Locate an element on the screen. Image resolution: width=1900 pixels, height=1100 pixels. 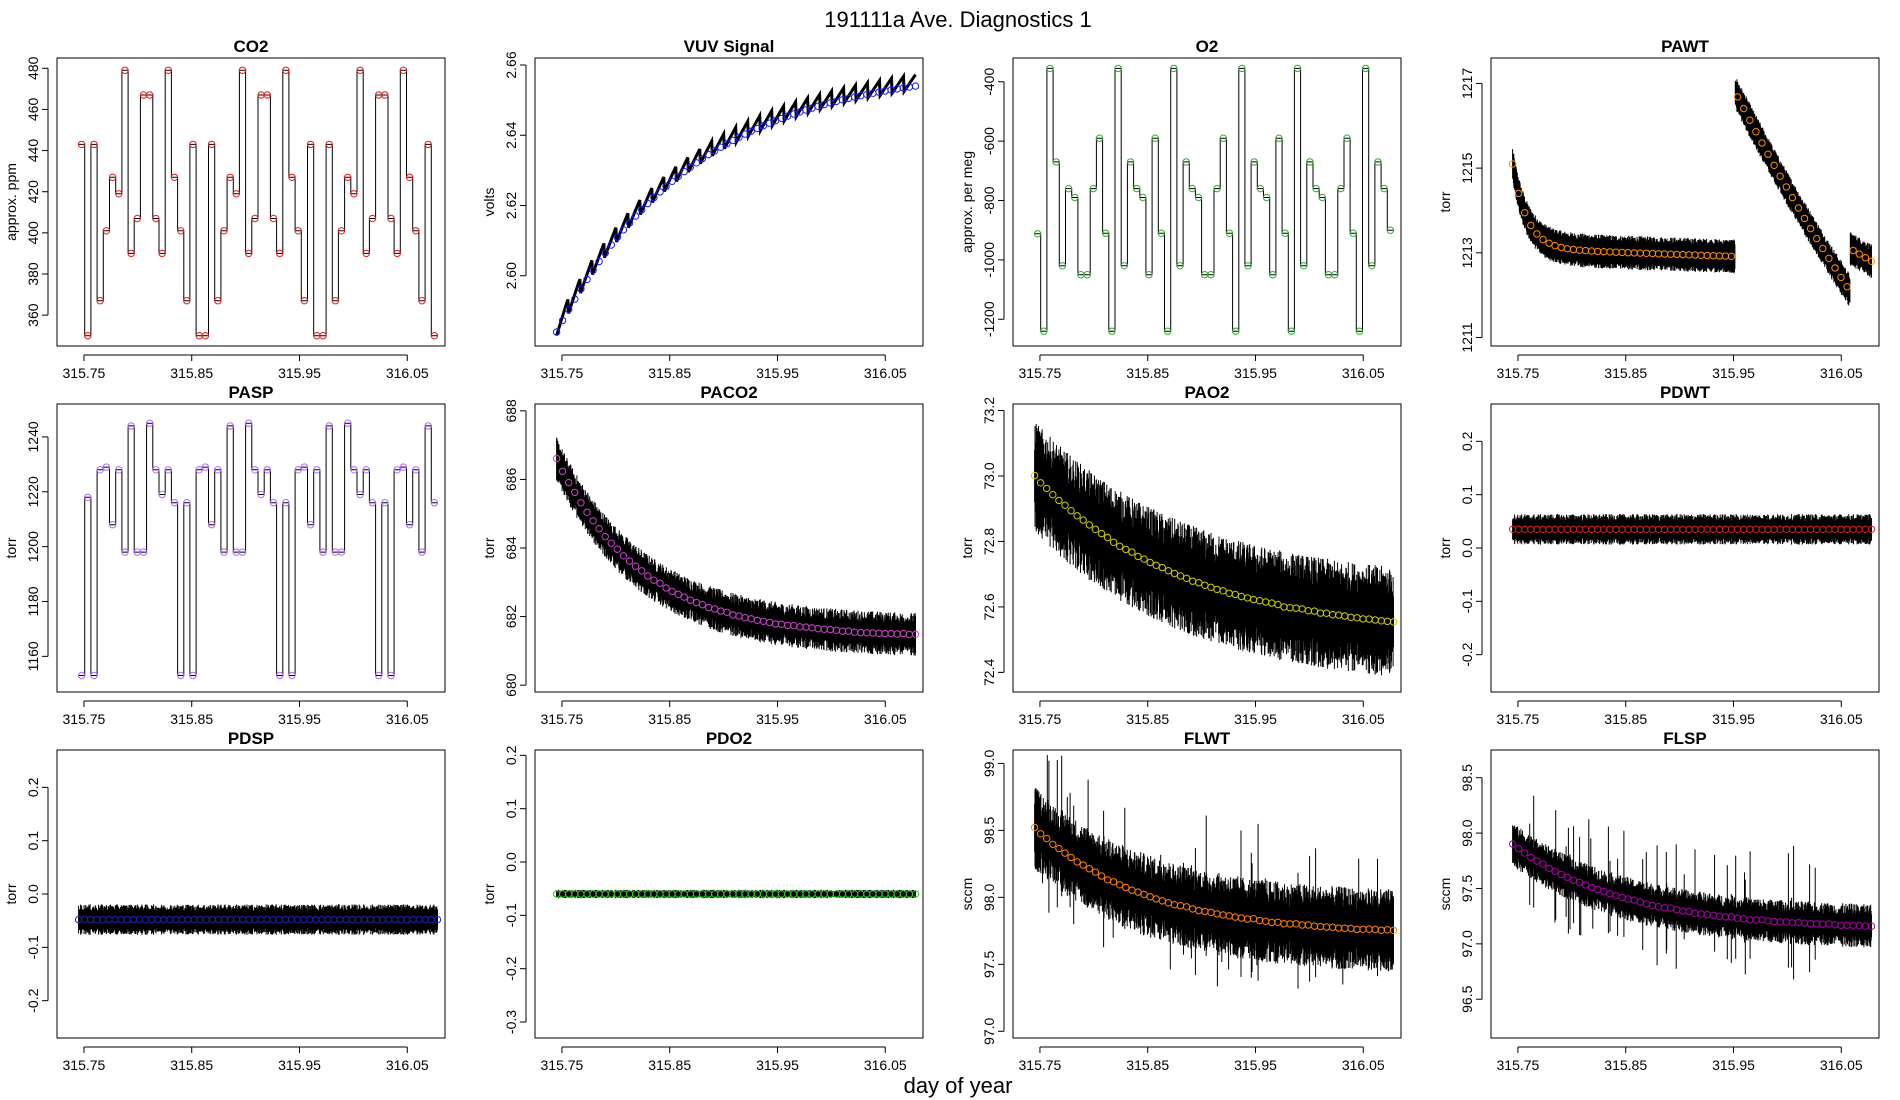
x-tick-label: 315.95 is located at coordinates (1733, 719).